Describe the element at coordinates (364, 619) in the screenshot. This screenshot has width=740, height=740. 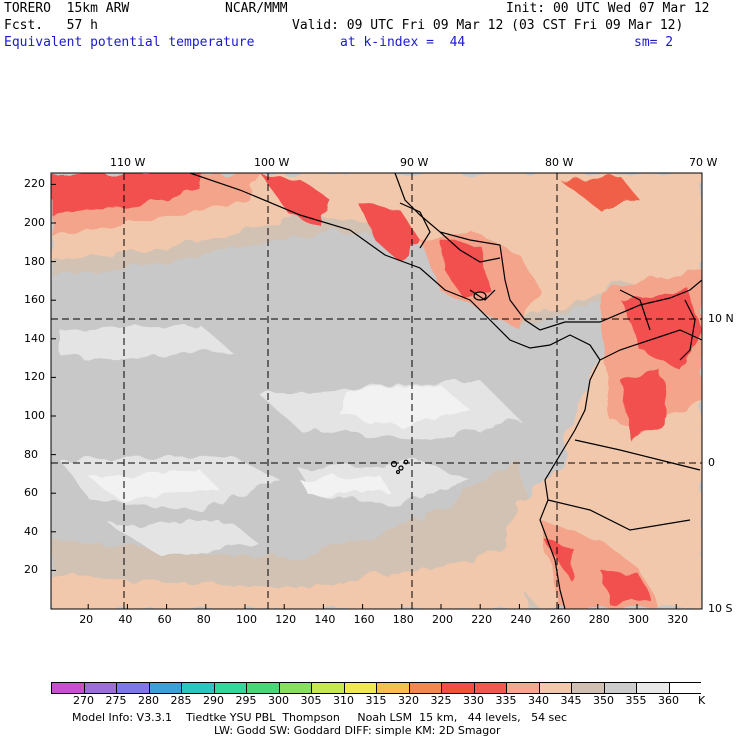
I see `x-tick-label: 160` at that location.